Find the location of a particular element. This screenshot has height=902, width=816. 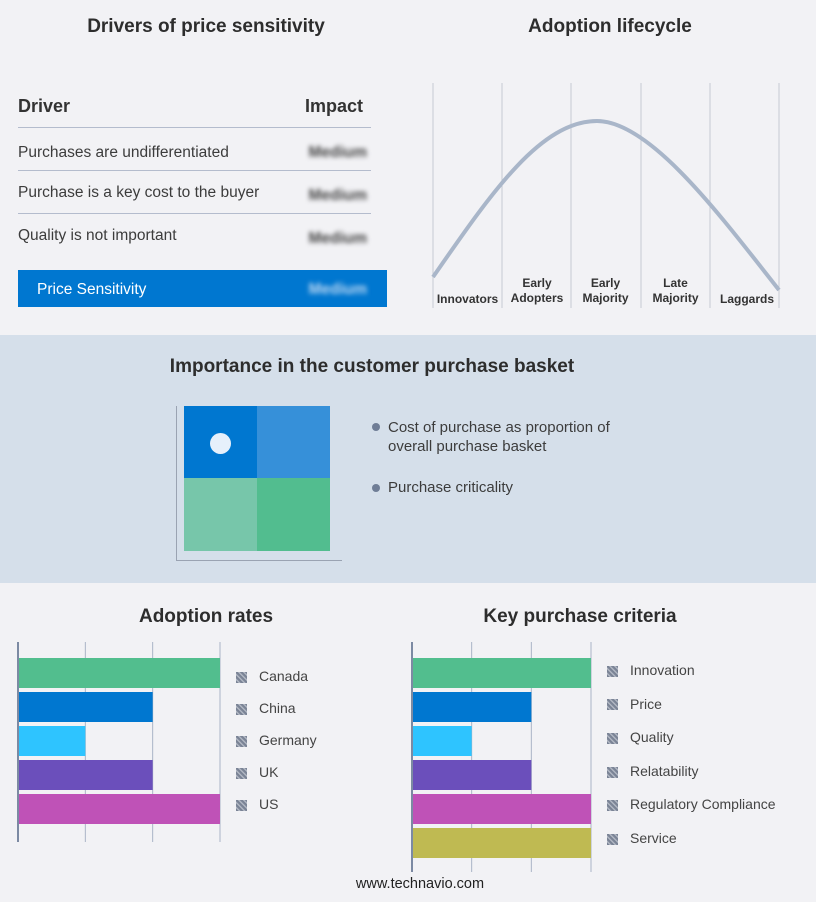

legend-label: Canada is located at coordinates (284, 676).